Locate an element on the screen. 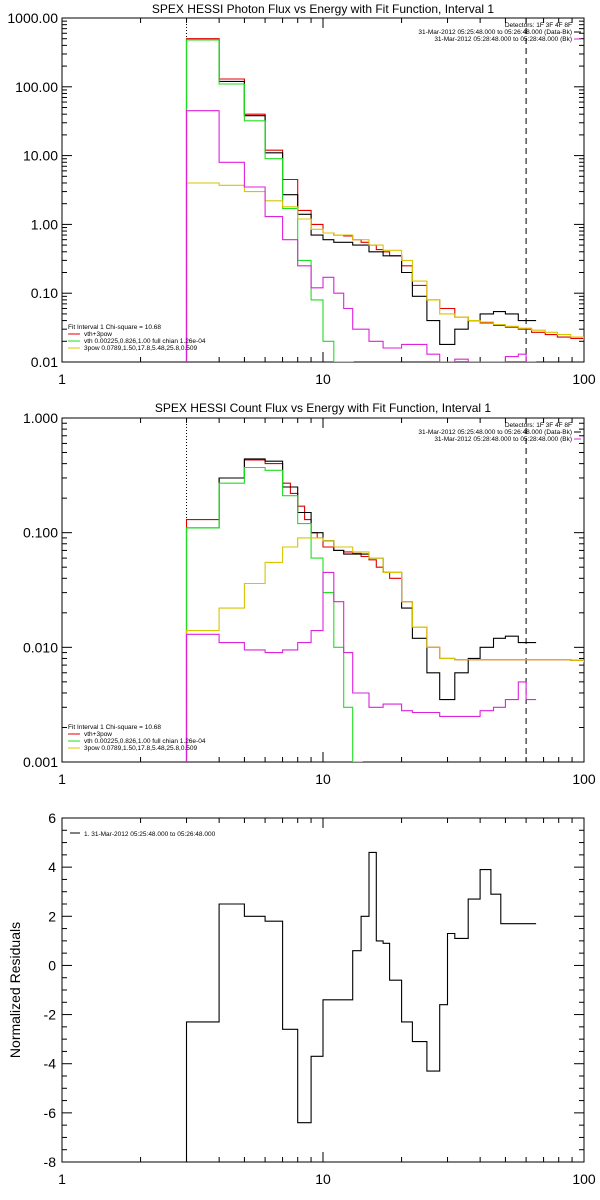 This screenshot has width=600, height=1200. y-tick-label: -4 is located at coordinates (50, 1064).